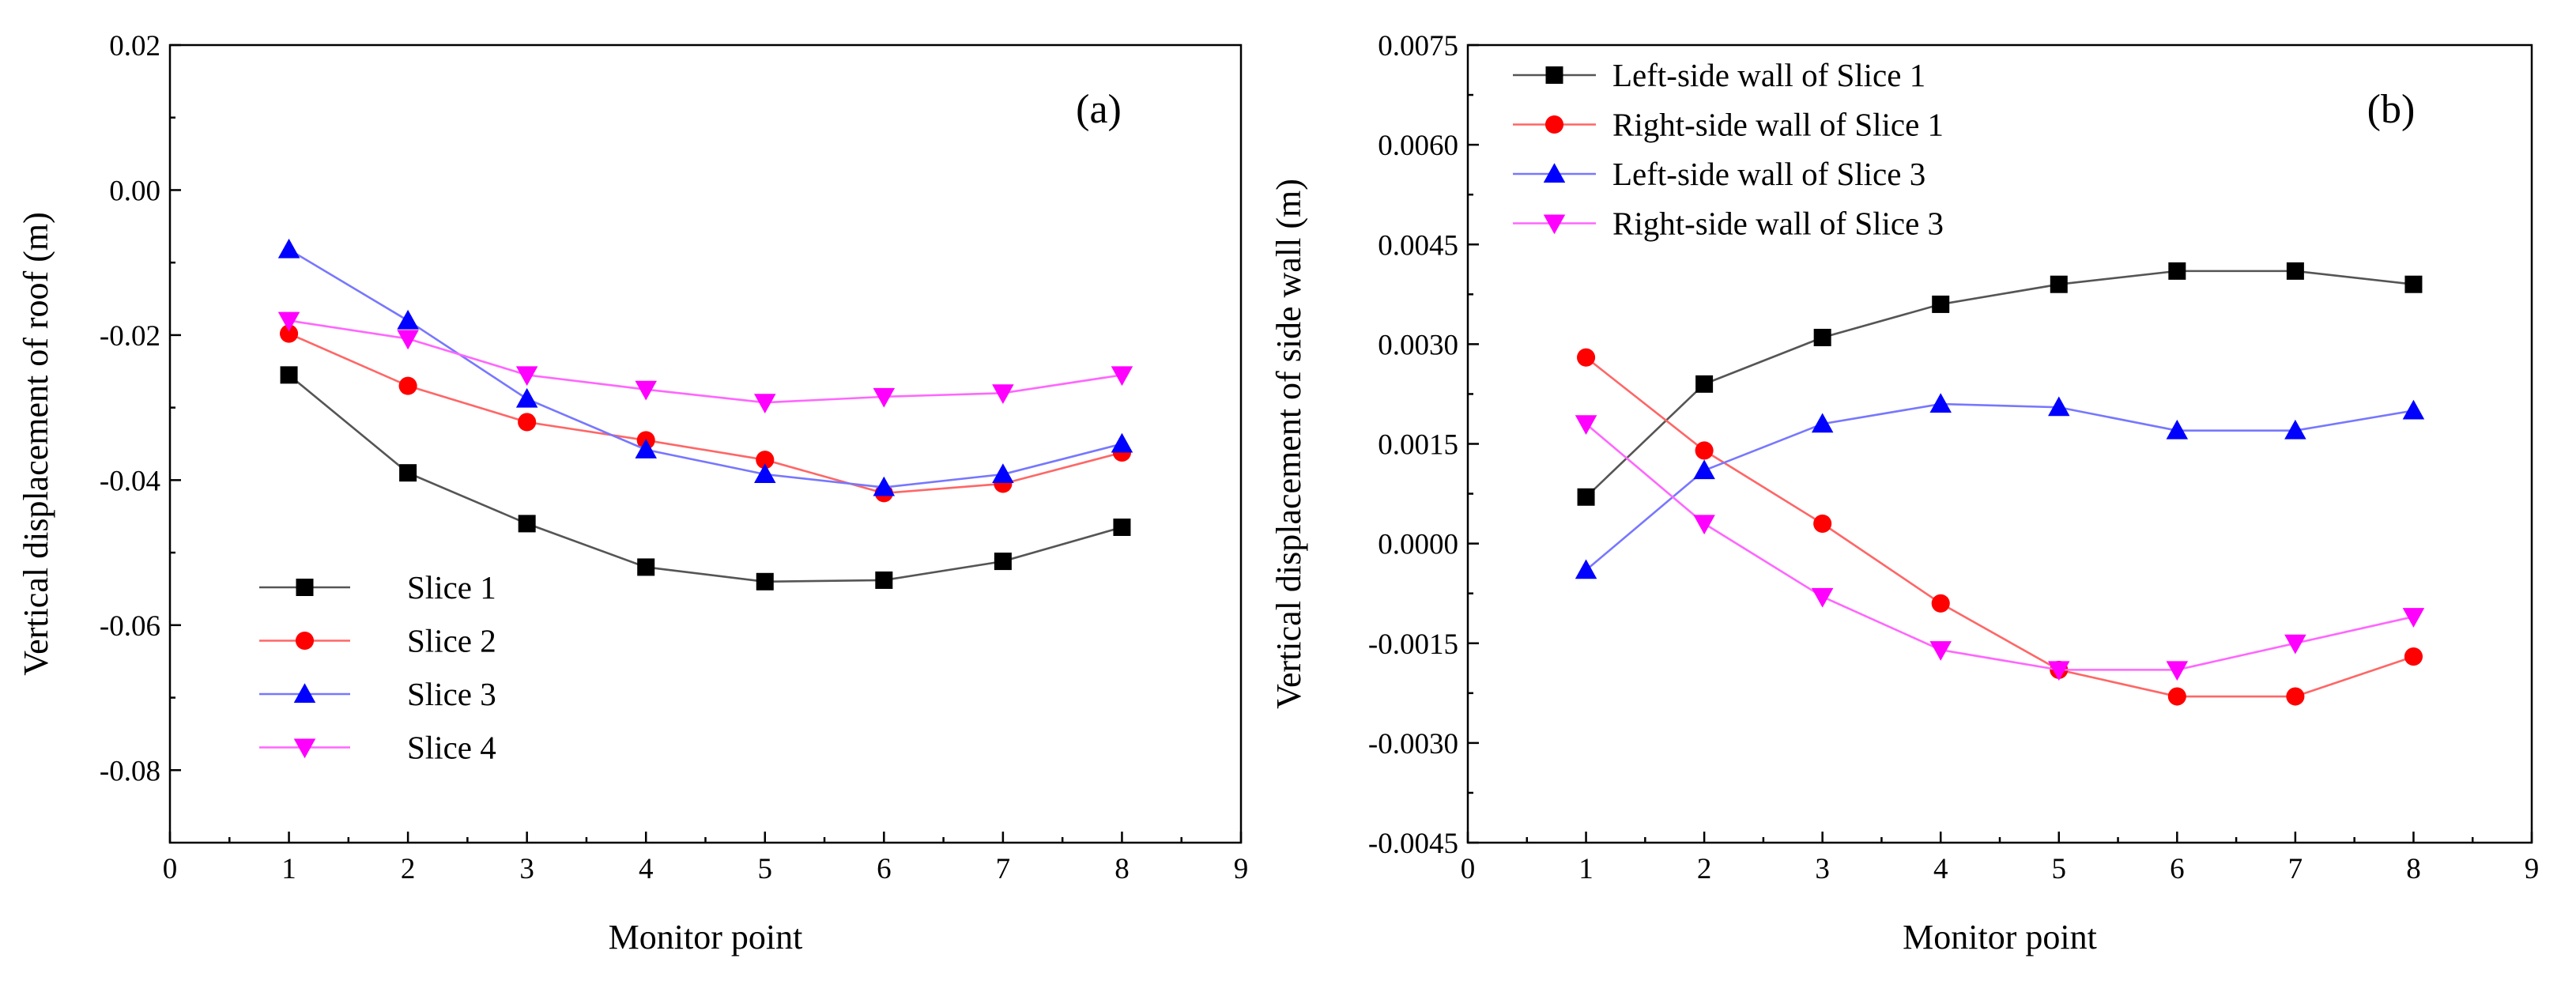  Describe the element at coordinates (1418, 445) in the screenshot. I see `y-tick-label: 0.0015` at that location.